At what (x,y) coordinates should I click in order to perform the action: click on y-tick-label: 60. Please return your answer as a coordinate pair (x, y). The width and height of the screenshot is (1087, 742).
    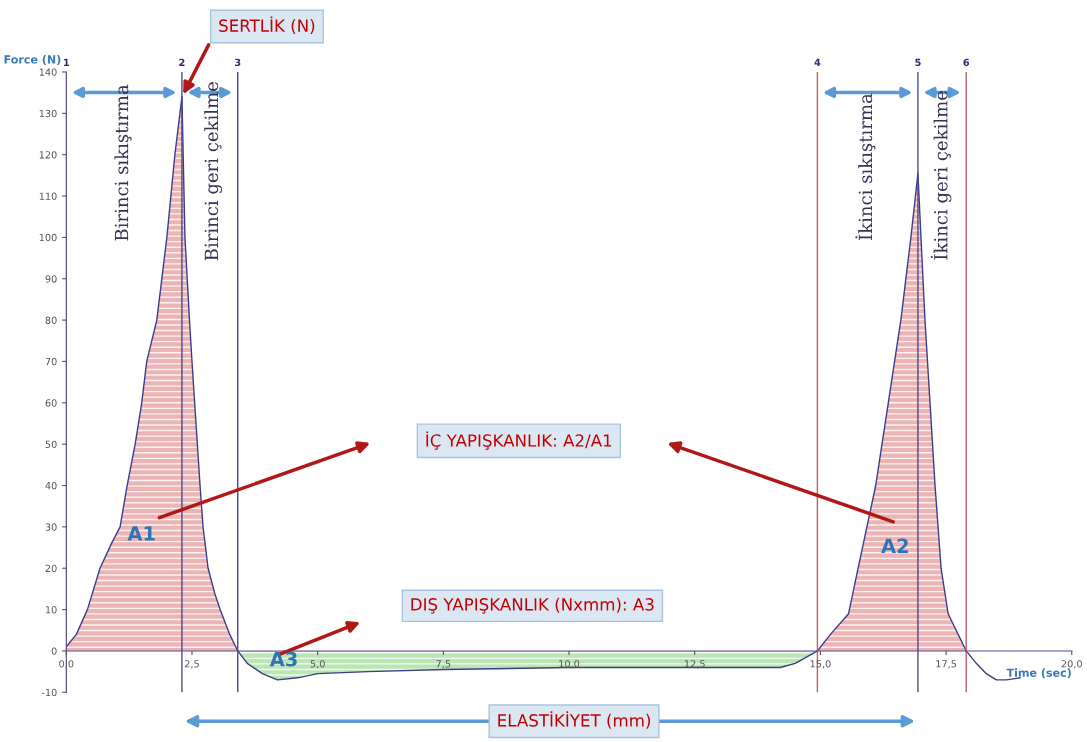
    Looking at the image, I should click on (51, 403).